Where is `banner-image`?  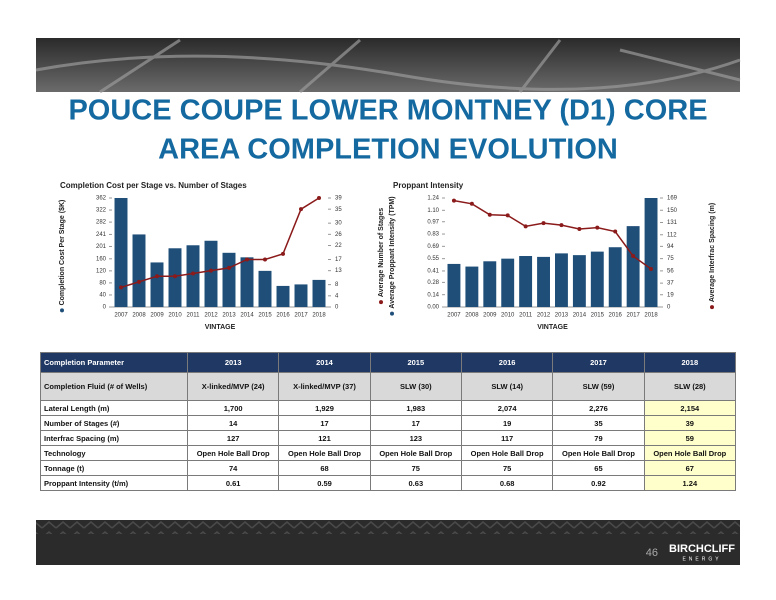
banner-image is located at coordinates (388, 65).